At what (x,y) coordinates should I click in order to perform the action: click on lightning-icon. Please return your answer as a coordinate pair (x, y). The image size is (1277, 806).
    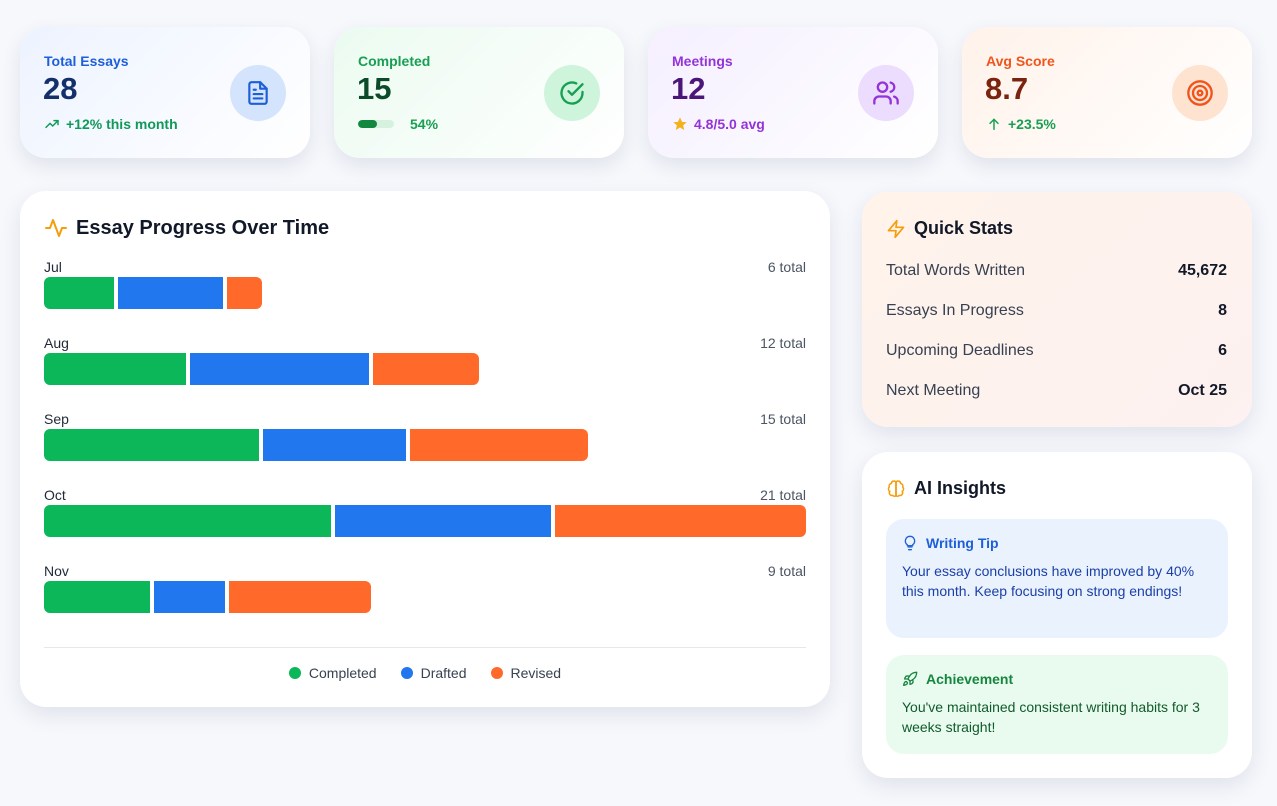
    Looking at the image, I should click on (896, 228).